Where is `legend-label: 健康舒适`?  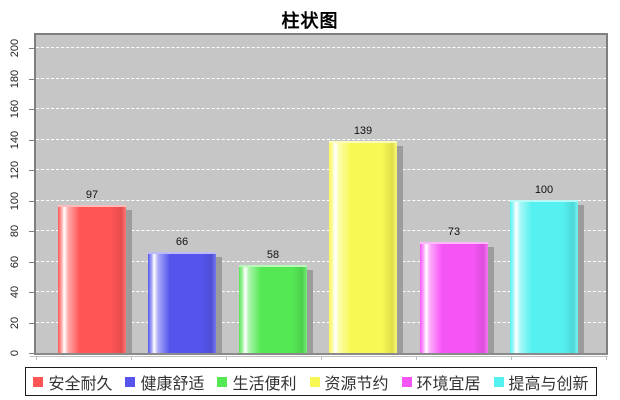 legend-label: 健康舒适 is located at coordinates (172, 384).